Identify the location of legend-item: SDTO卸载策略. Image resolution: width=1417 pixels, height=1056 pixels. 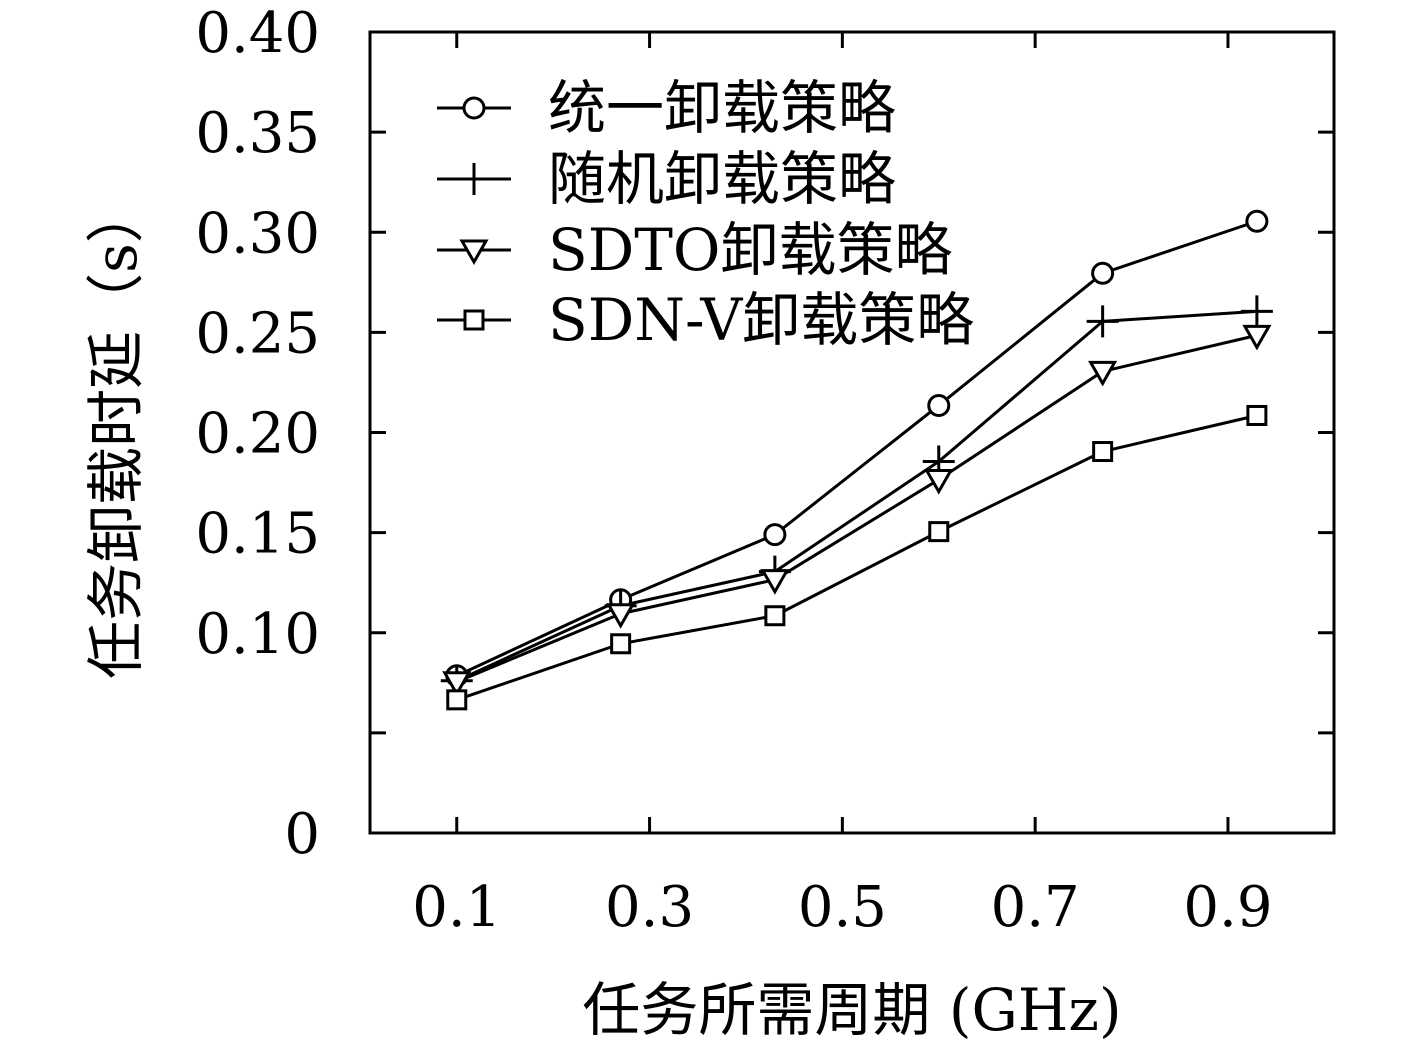
(694, 250).